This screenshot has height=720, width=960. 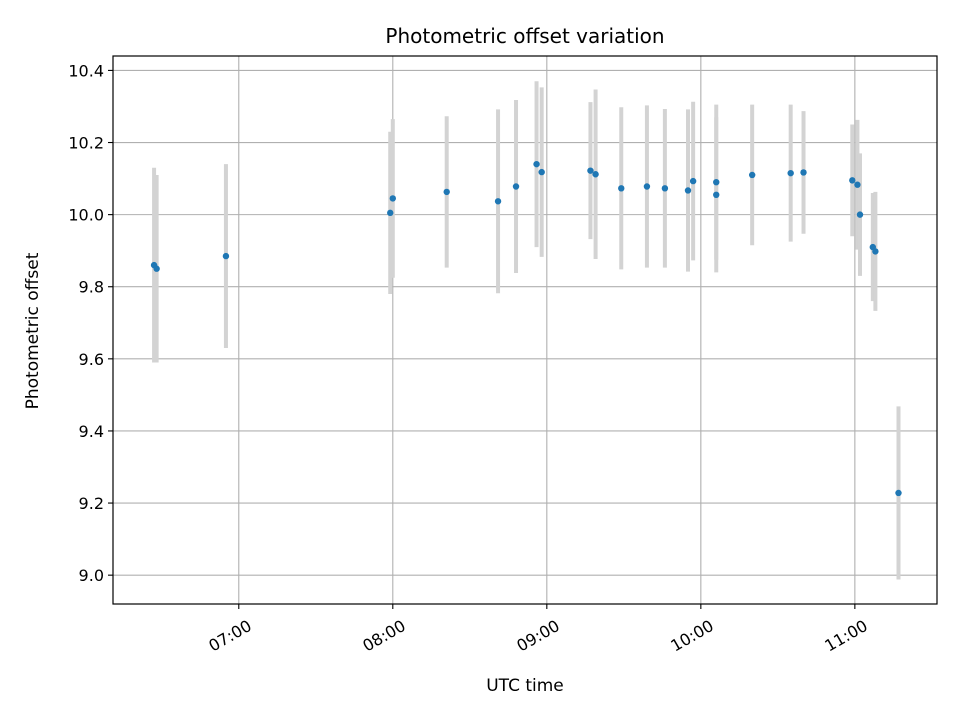 What do you see at coordinates (91, 575) in the screenshot?
I see `y-tick-label: 9.0` at bounding box center [91, 575].